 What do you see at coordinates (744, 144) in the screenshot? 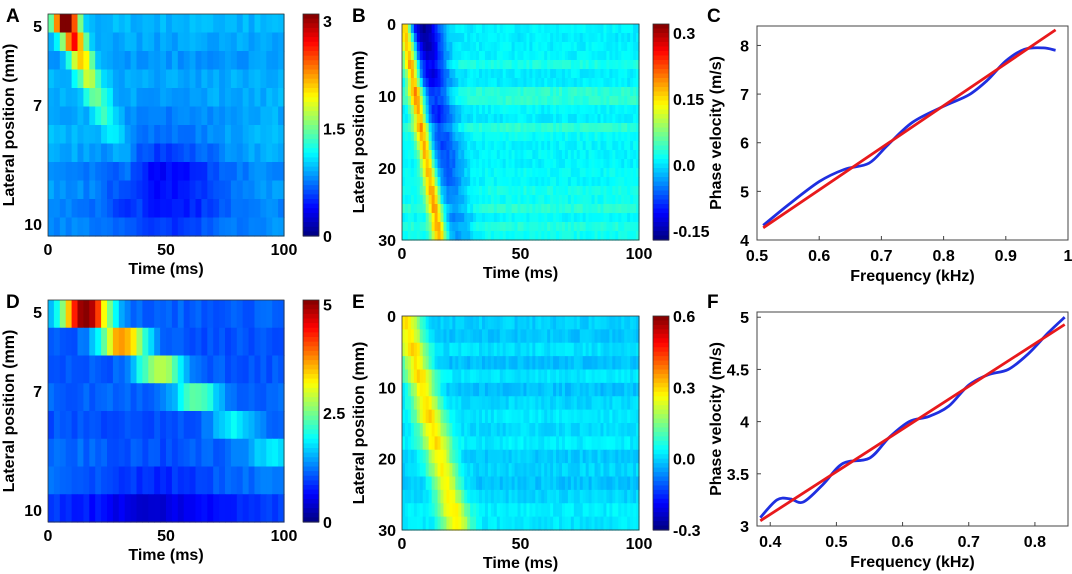
I see `y-tick-label: 6` at bounding box center [744, 144].